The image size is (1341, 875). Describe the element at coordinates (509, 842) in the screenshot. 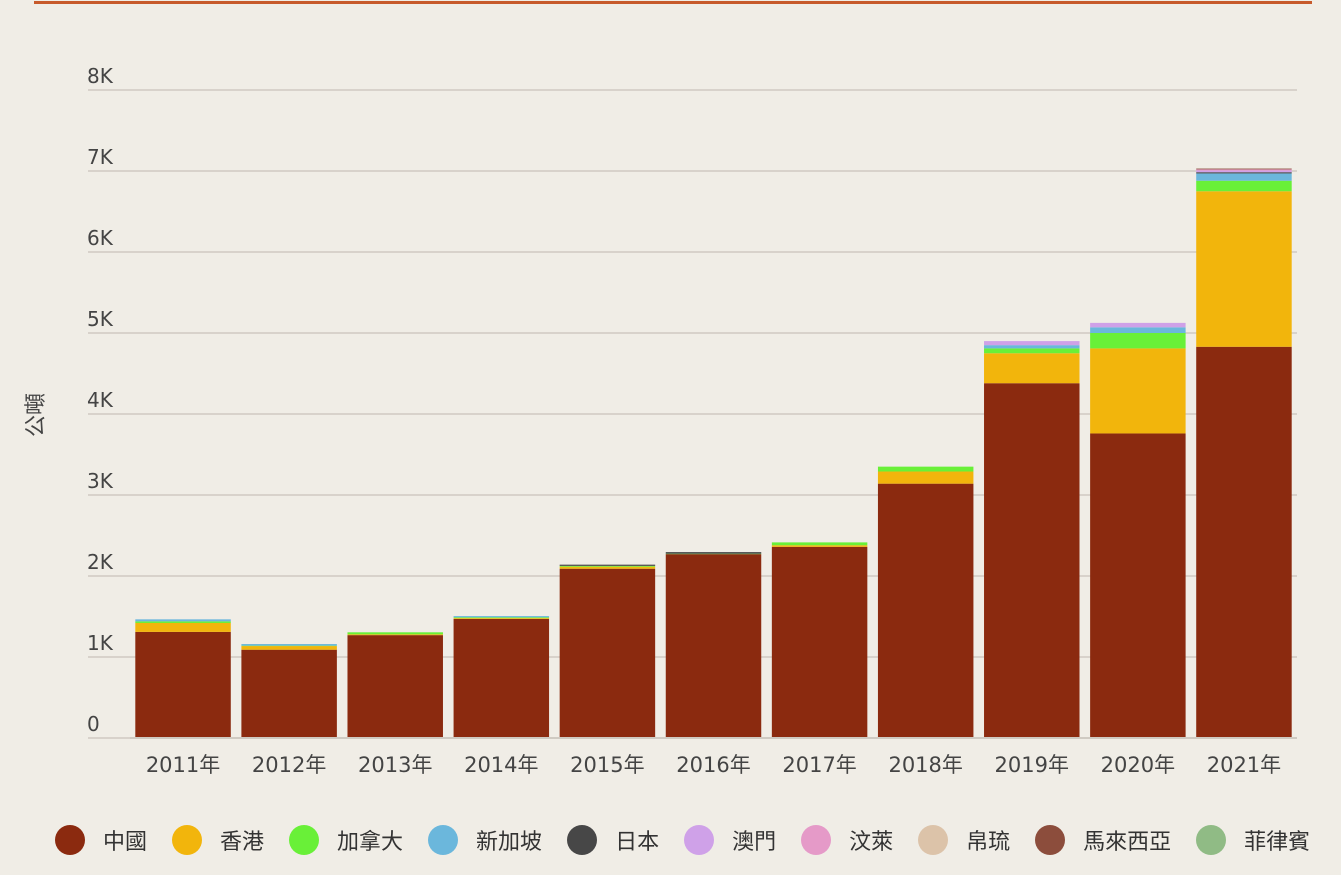

I see `legend-label: 新加坡` at that location.